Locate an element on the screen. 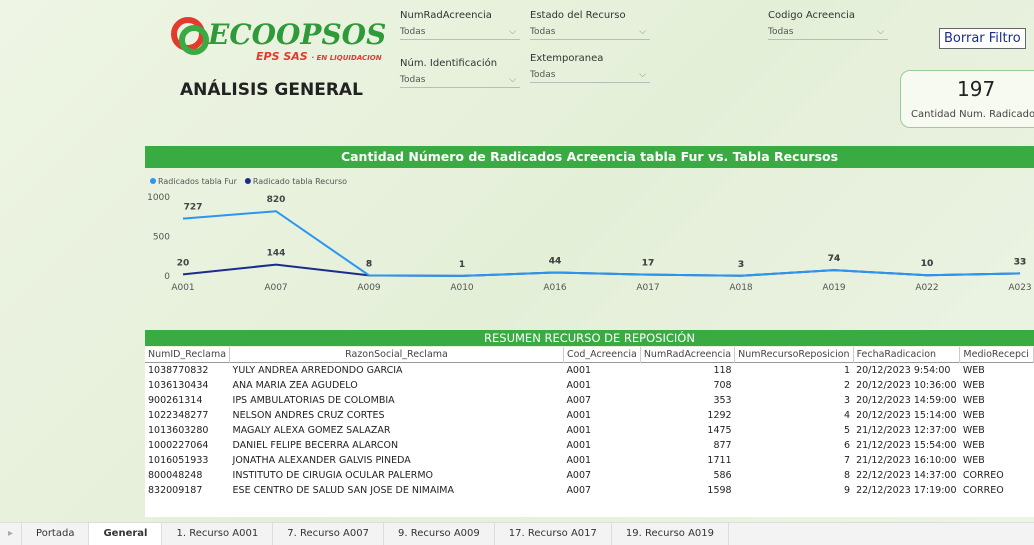  x-tick-label: A023 is located at coordinates (1019, 288).